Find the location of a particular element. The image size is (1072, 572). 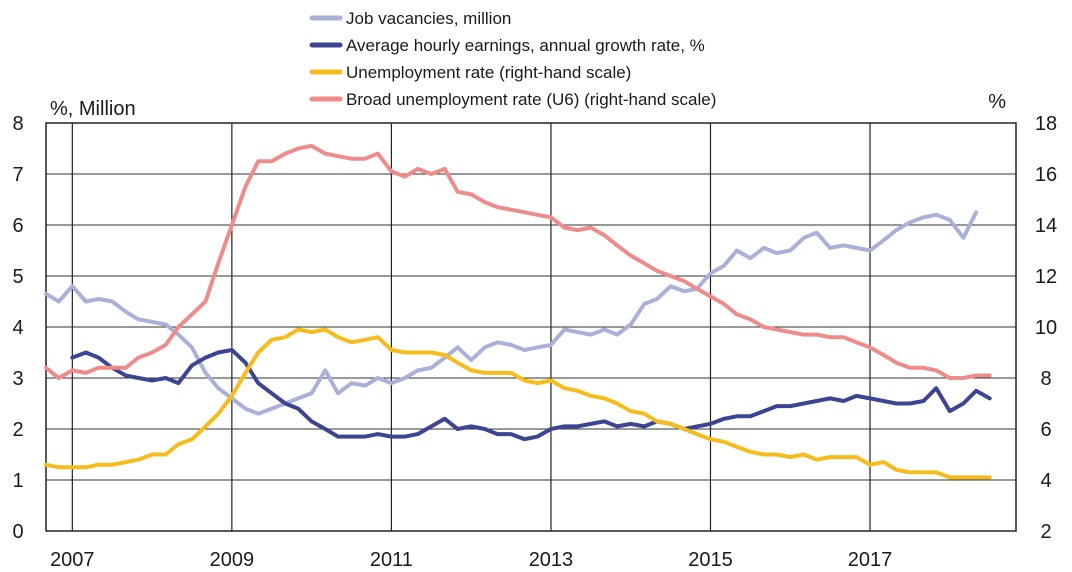

legend-label: Unemployment rate (right-hand scale) is located at coordinates (488, 72).